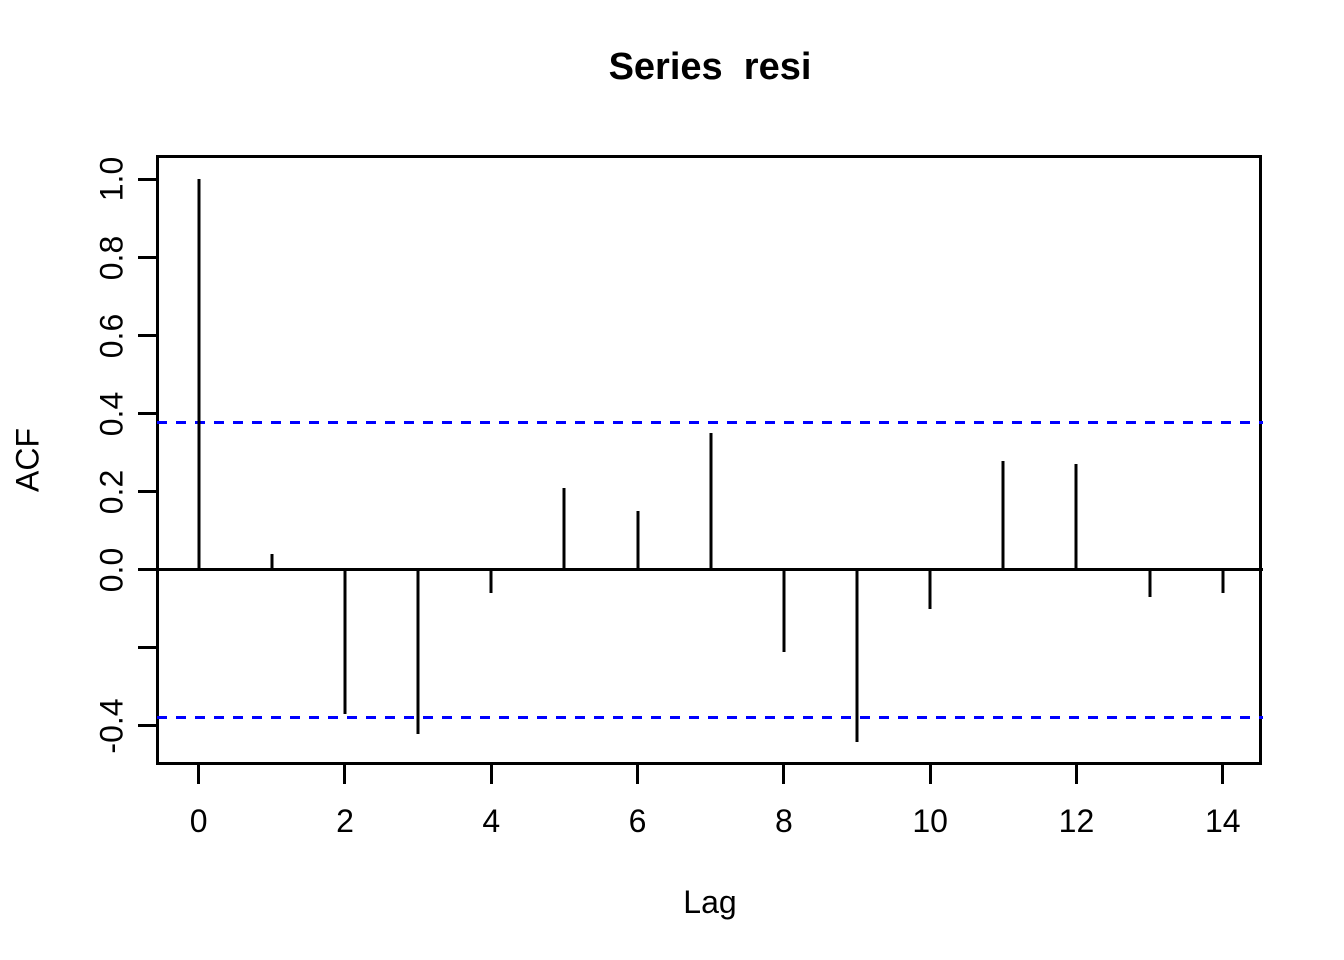 The height and width of the screenshot is (960, 1344). What do you see at coordinates (111, 570) in the screenshot?
I see `y-tick-label: 0.0` at bounding box center [111, 570].